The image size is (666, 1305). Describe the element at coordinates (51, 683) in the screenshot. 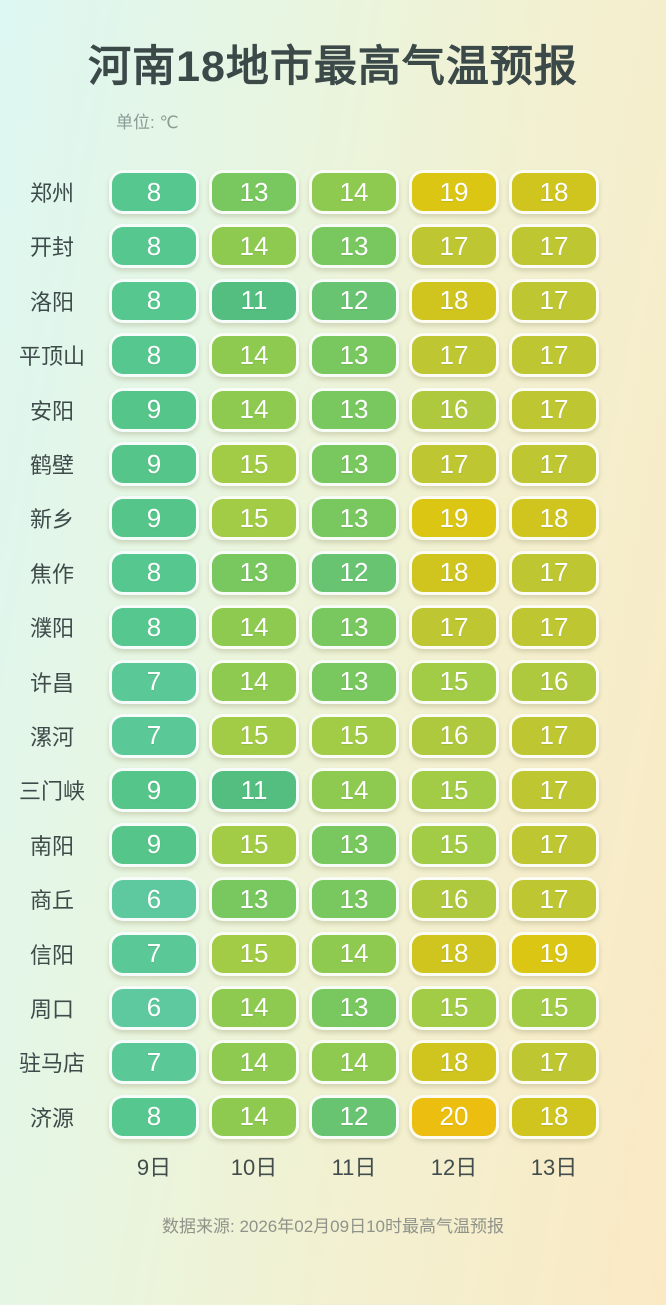

I see `city-label: 许昌` at that location.